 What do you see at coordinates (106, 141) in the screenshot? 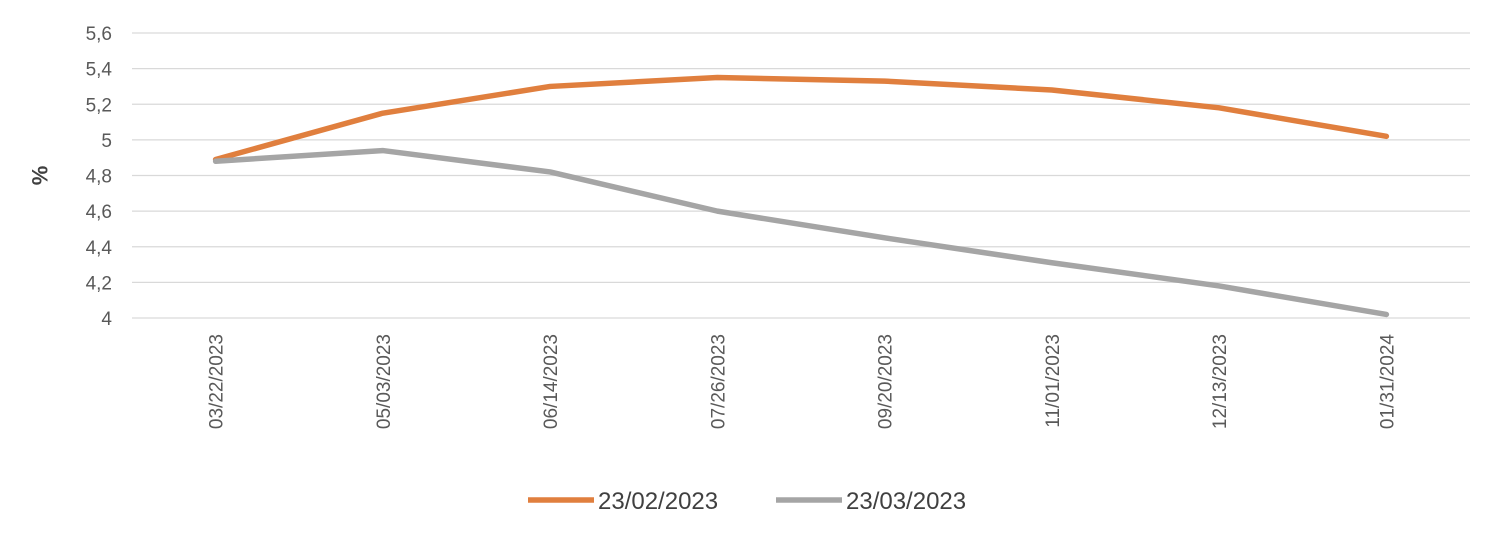
I see `y-tick-label: 5` at bounding box center [106, 141].